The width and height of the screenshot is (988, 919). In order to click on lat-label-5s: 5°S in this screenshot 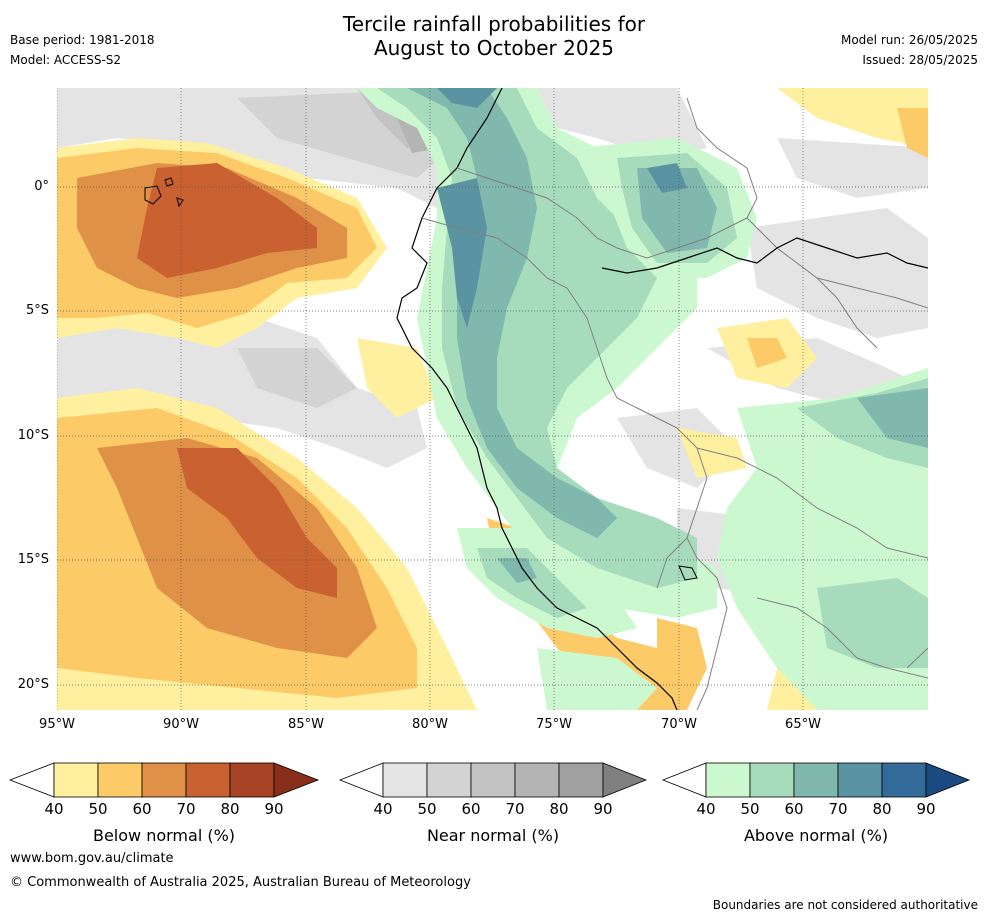, I will do `click(37, 310)`.